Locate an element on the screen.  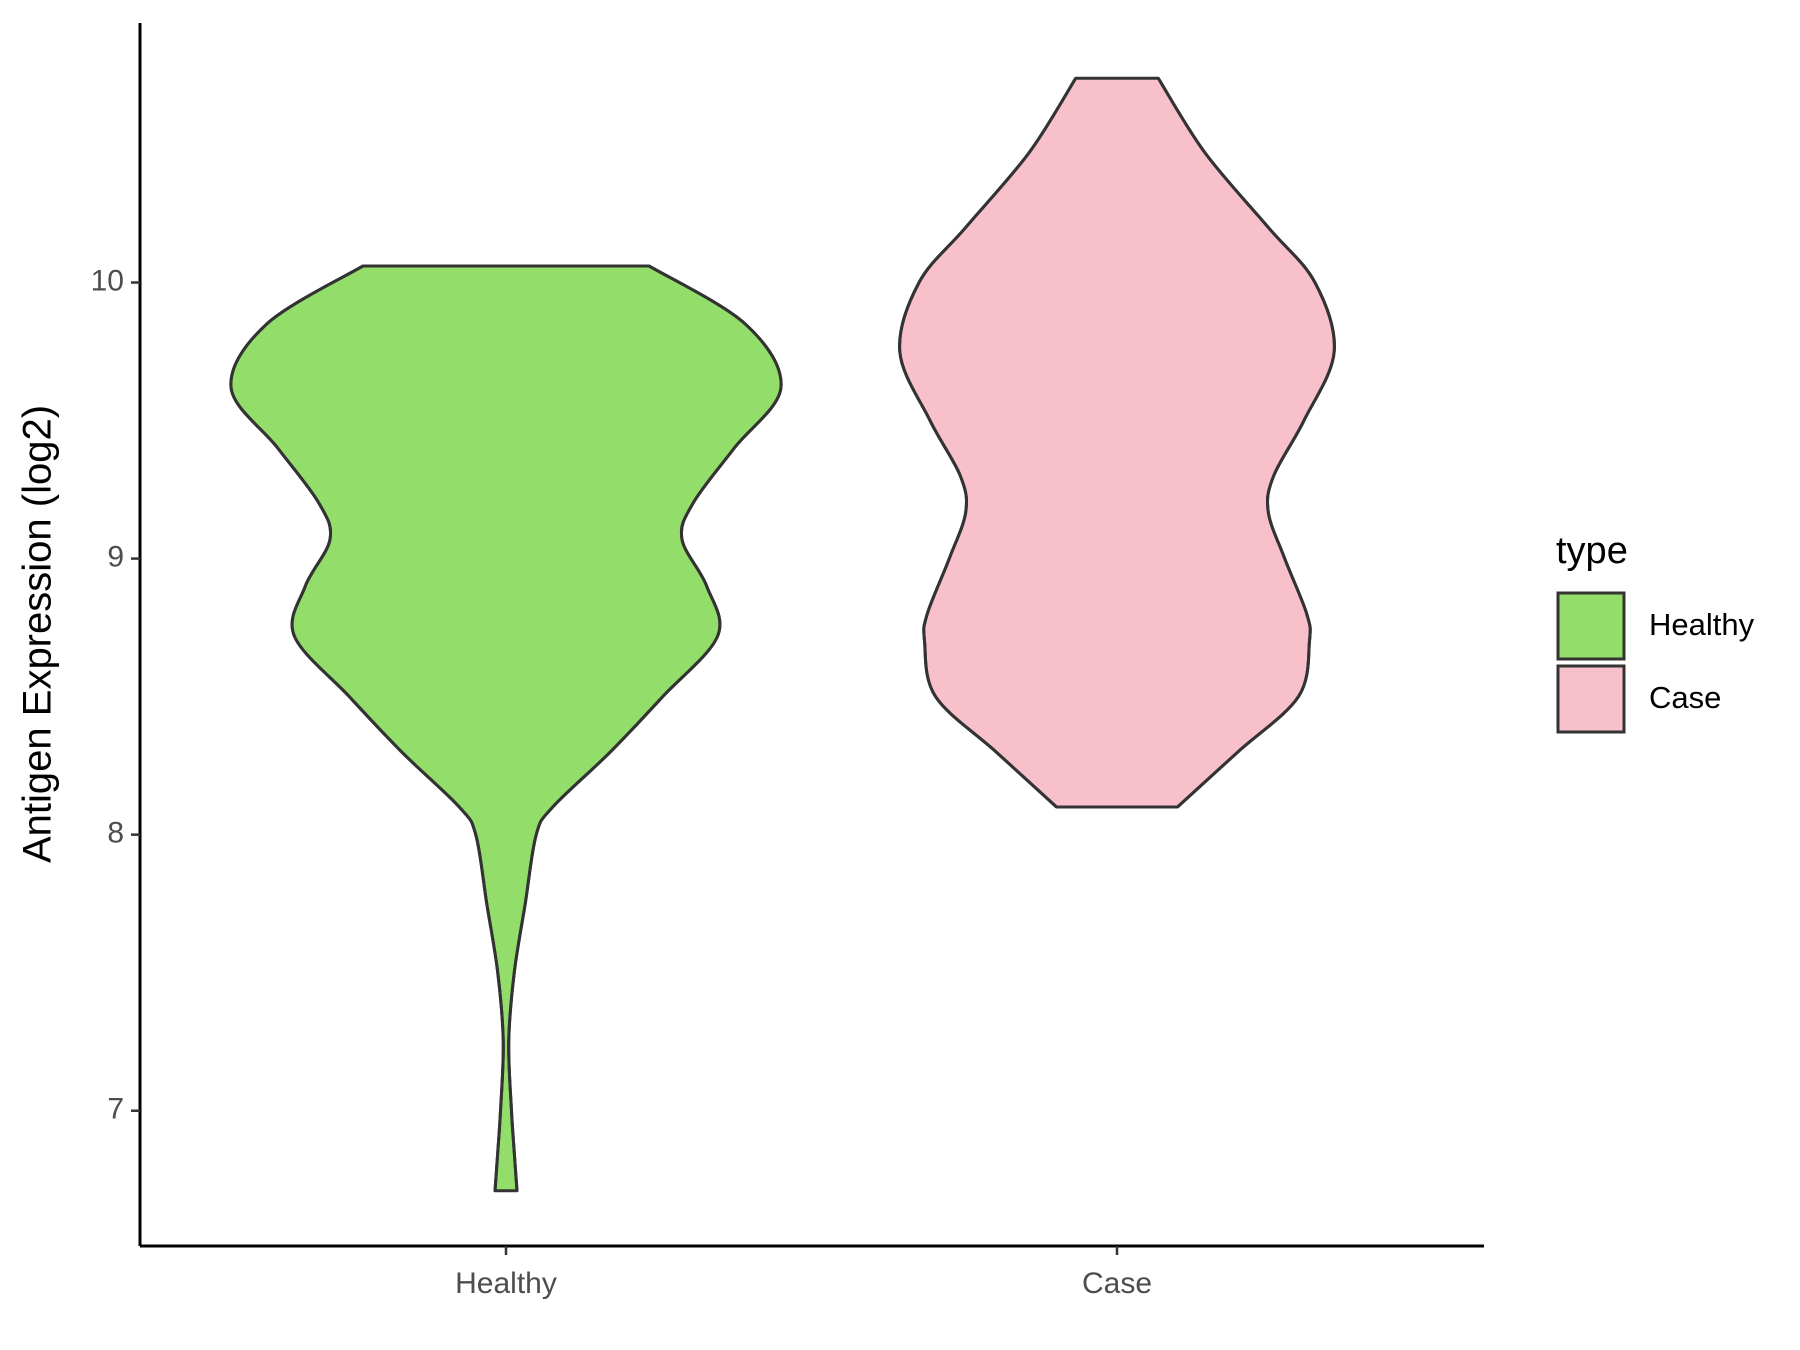
legend-title: type is located at coordinates (1592, 551).